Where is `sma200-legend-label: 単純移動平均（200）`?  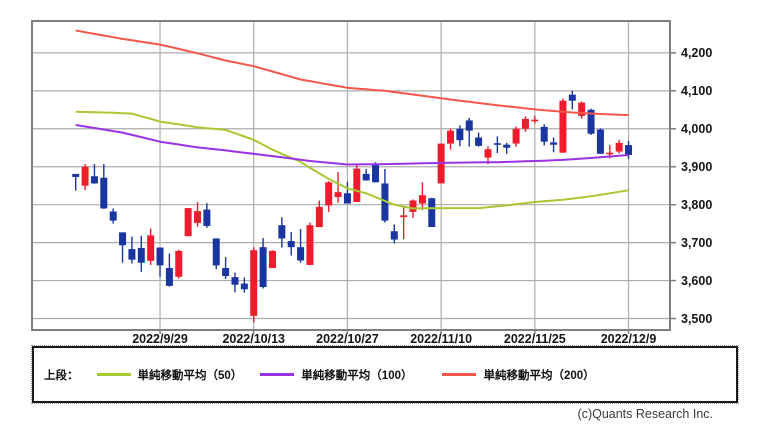 sma200-legend-label: 単純移動平均（200） is located at coordinates (539, 375).